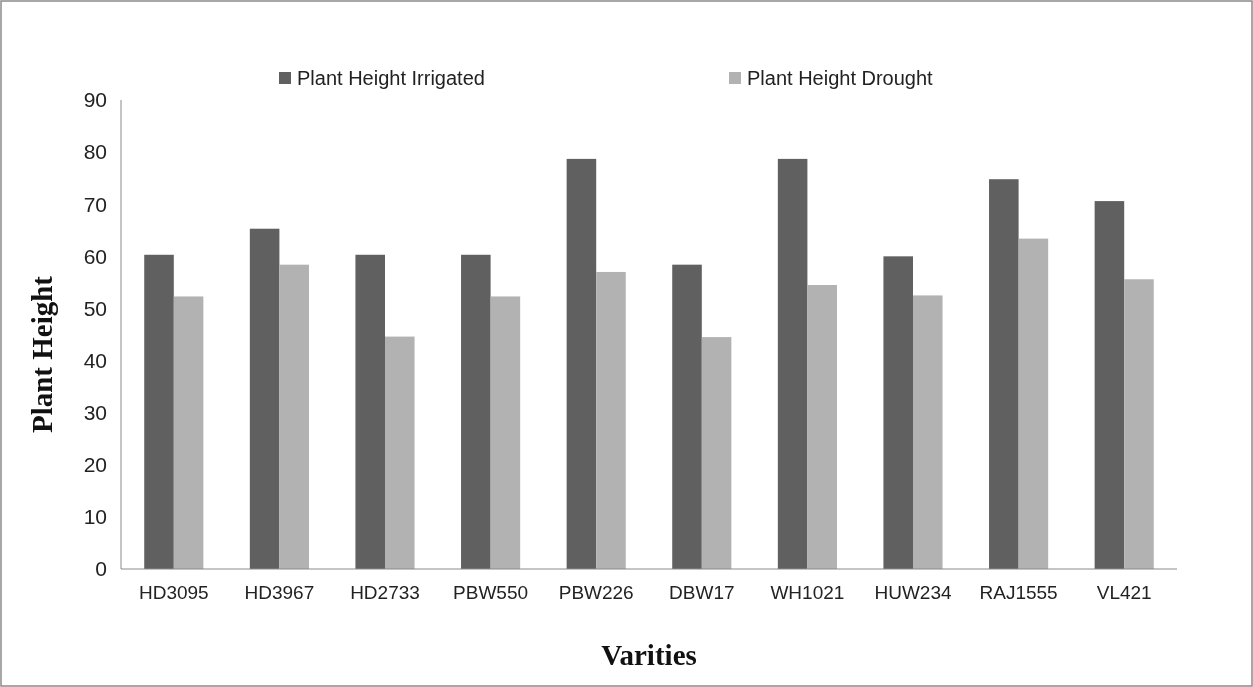 The width and height of the screenshot is (1253, 687). I want to click on x-tick-label: RAJ1555, so click(1018, 592).